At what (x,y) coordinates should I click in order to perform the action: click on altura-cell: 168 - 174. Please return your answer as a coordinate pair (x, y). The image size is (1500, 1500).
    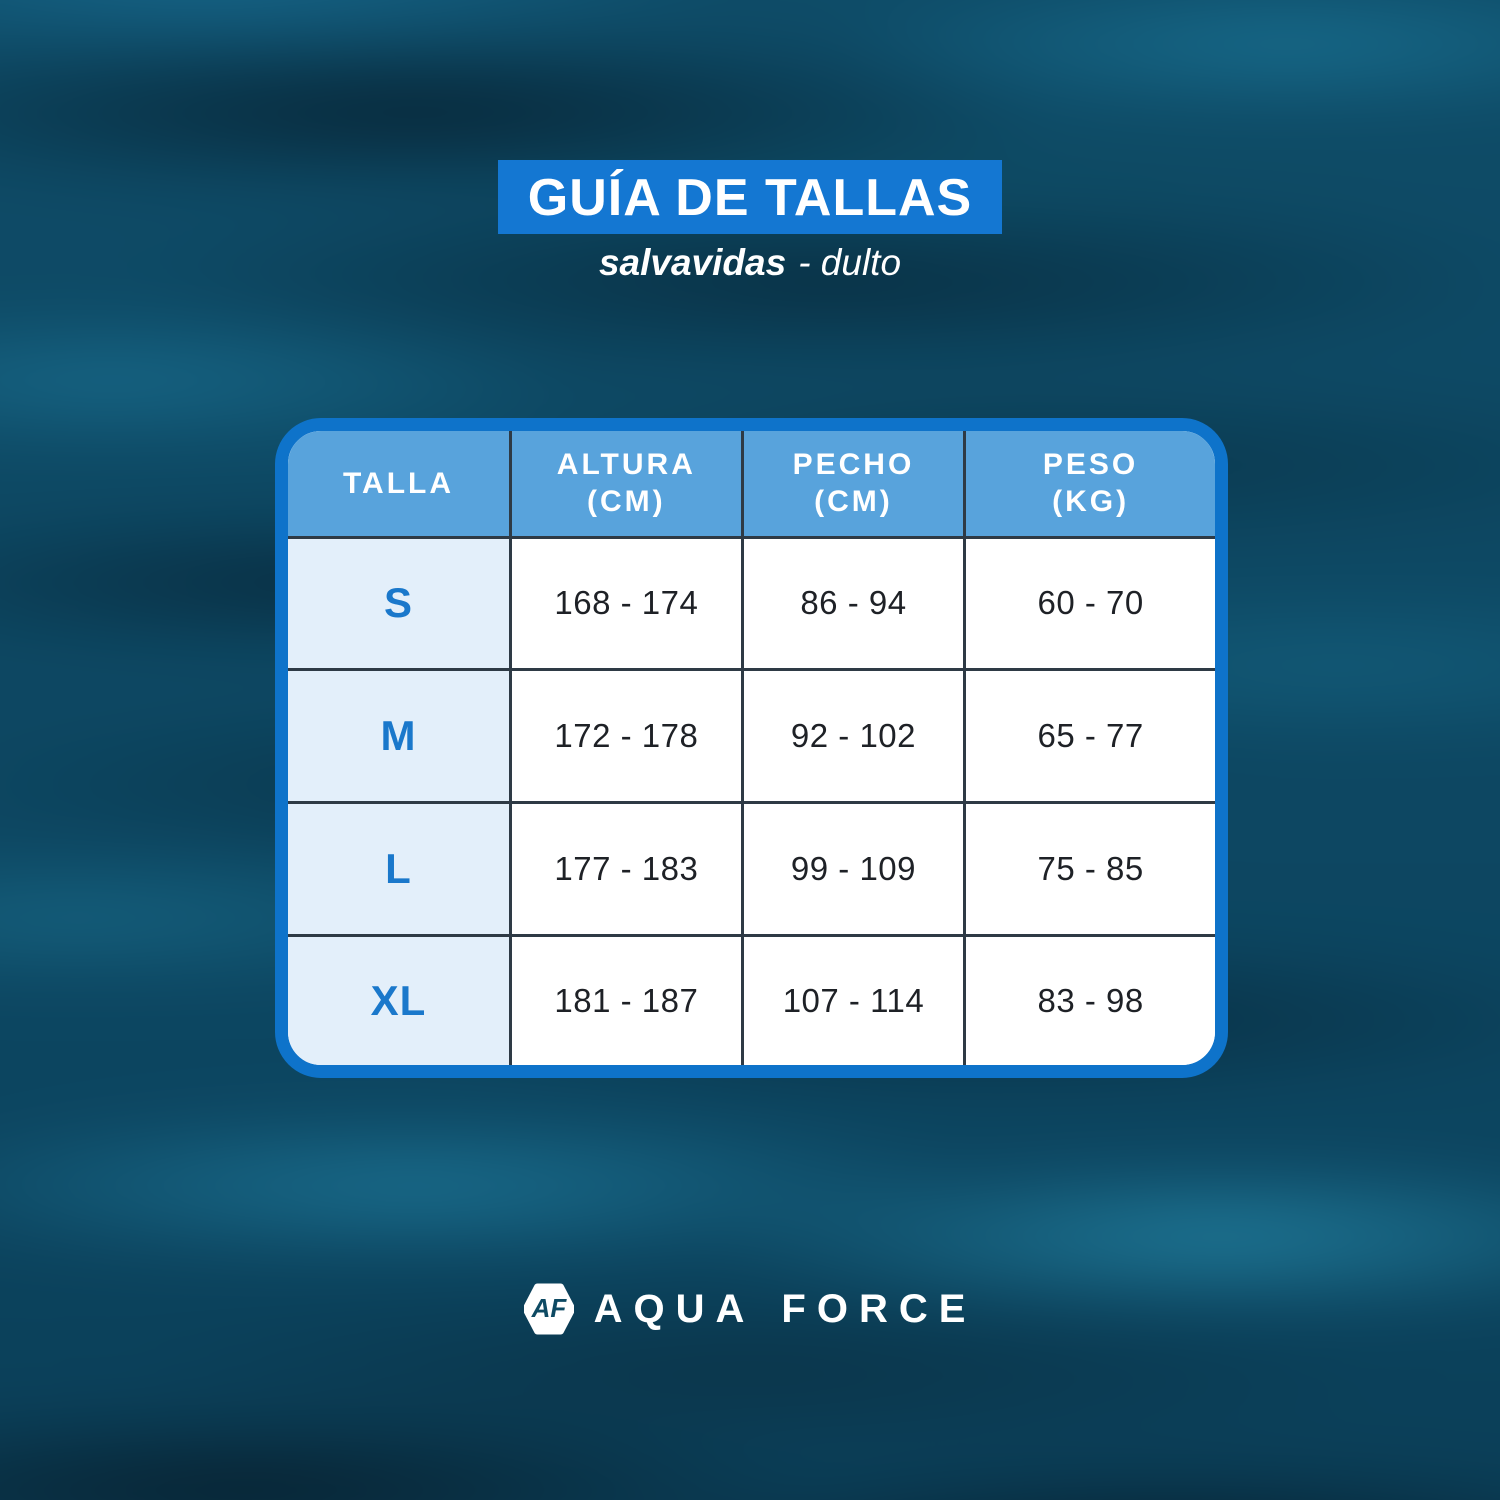
    Looking at the image, I should click on (626, 603).